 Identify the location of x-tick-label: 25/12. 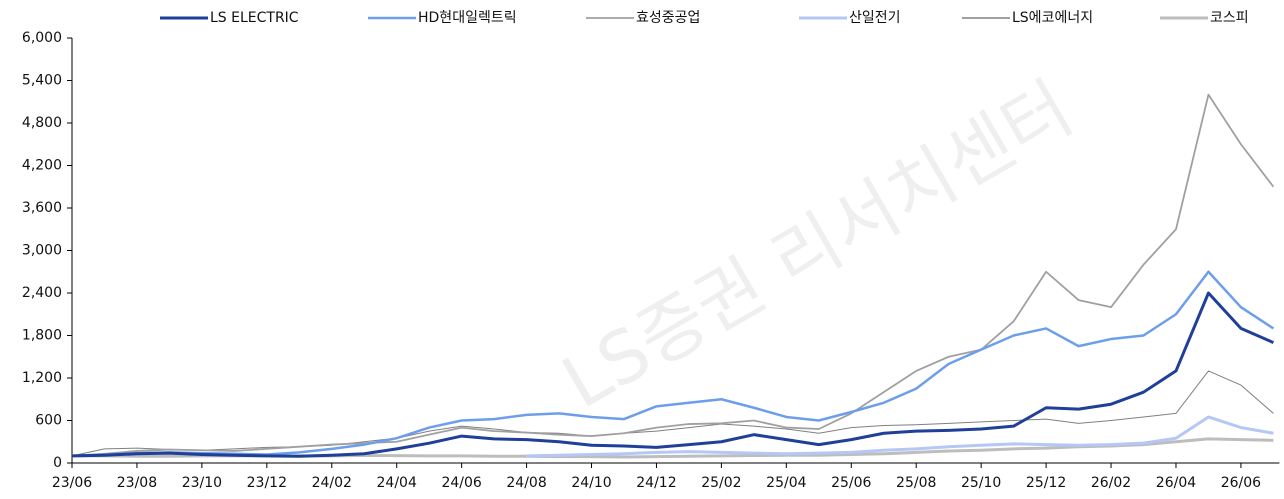
(1046, 483).